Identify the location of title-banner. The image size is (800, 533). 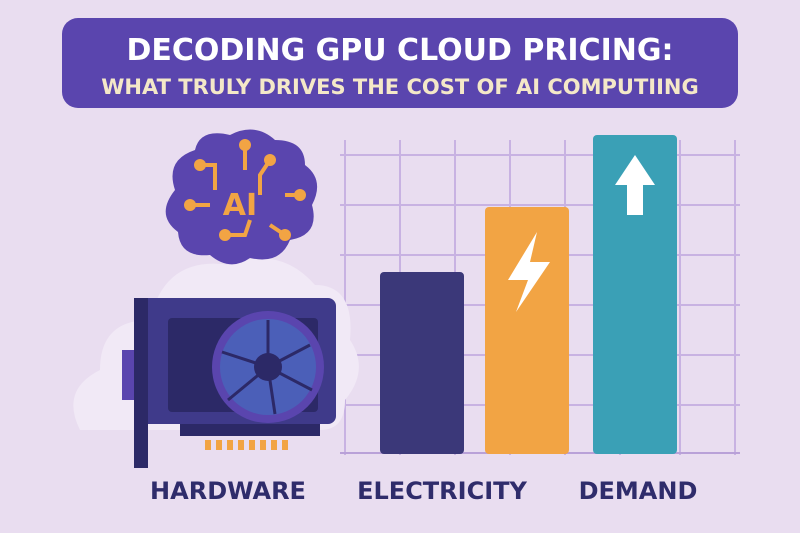
(400, 63).